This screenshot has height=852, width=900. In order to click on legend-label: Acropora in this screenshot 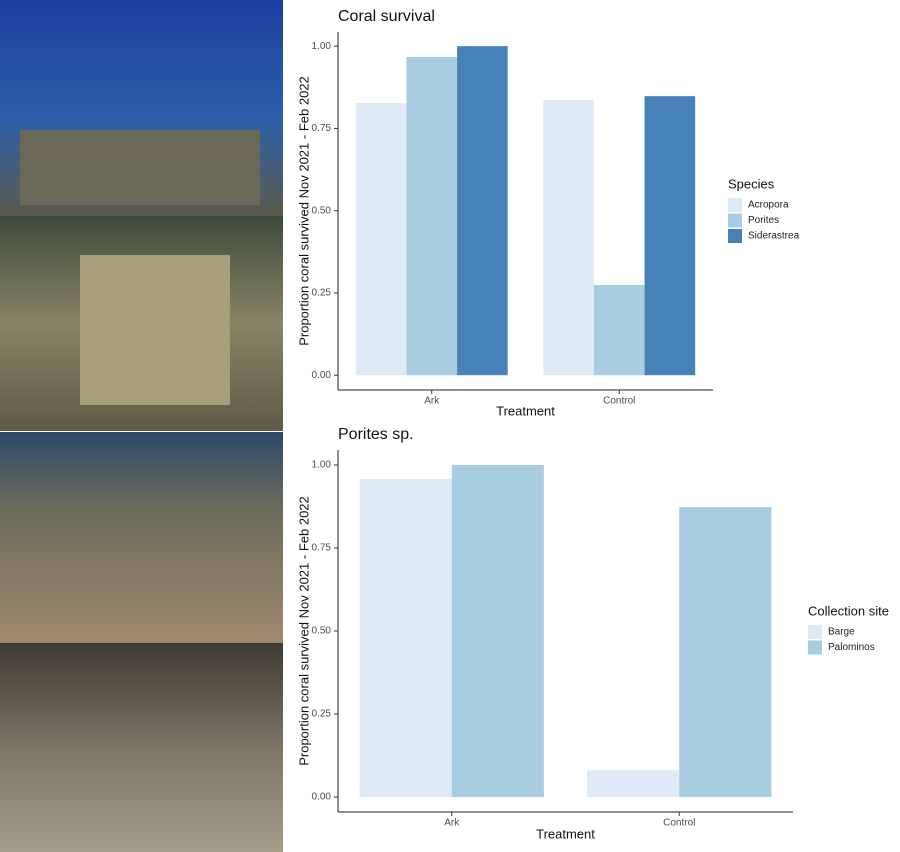, I will do `click(768, 205)`.